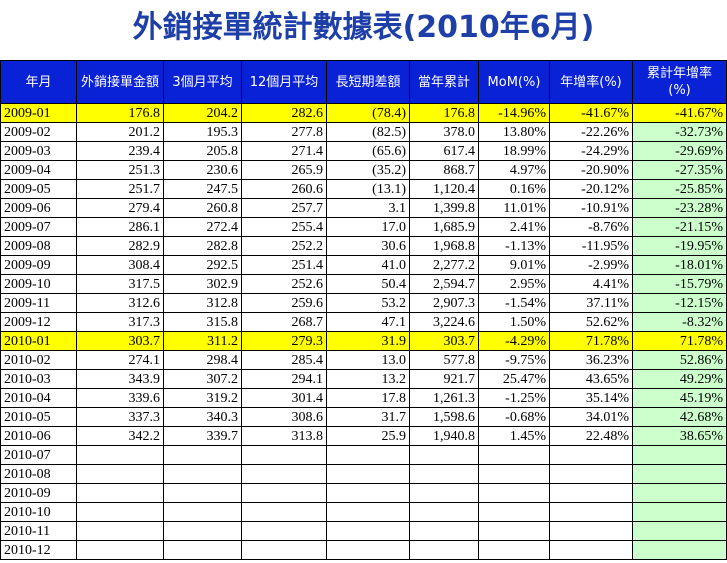 This screenshot has height=563, width=727. I want to click on row-month-cell: 2009-01, so click(38, 113).